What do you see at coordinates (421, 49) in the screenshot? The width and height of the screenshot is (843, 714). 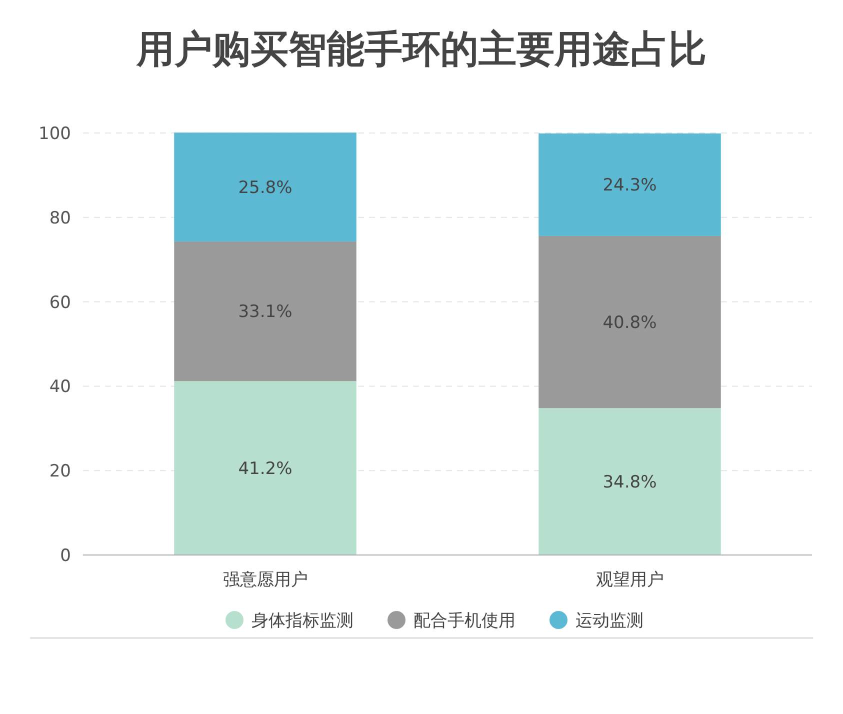 I see `chart-title: 用户购买智能手环的主要用途占比` at bounding box center [421, 49].